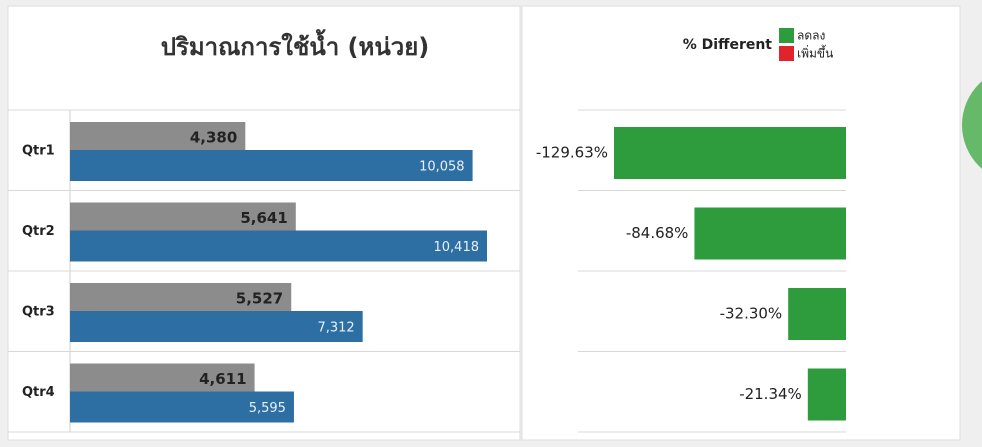 The width and height of the screenshot is (982, 447). Describe the element at coordinates (335, 328) in the screenshot. I see `value-label: 7,312` at that location.